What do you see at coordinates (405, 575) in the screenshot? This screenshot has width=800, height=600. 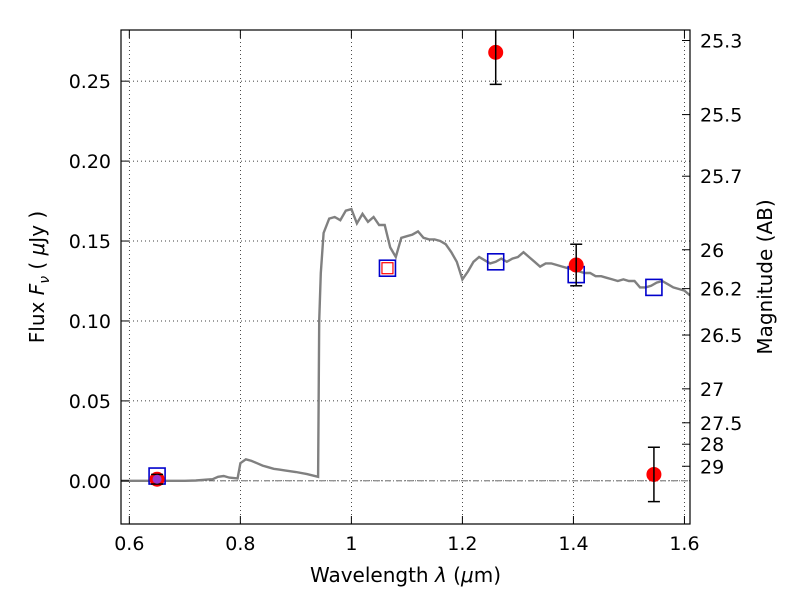 I see `x-axis-label: Wavelength λ (μm)` at bounding box center [405, 575].